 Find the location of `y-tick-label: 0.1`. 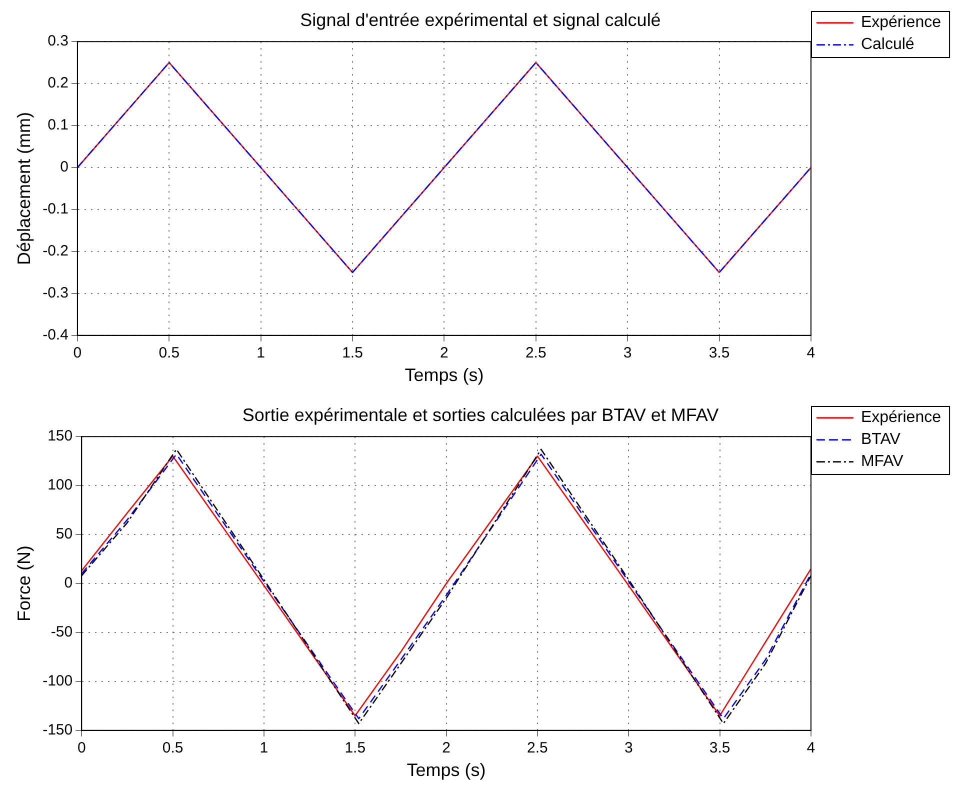

y-tick-label: 0.1 is located at coordinates (58, 125).